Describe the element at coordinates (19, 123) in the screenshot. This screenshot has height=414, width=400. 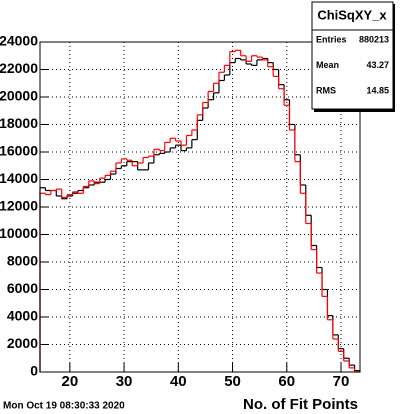
I see `y-tick-label: 18000` at that location.